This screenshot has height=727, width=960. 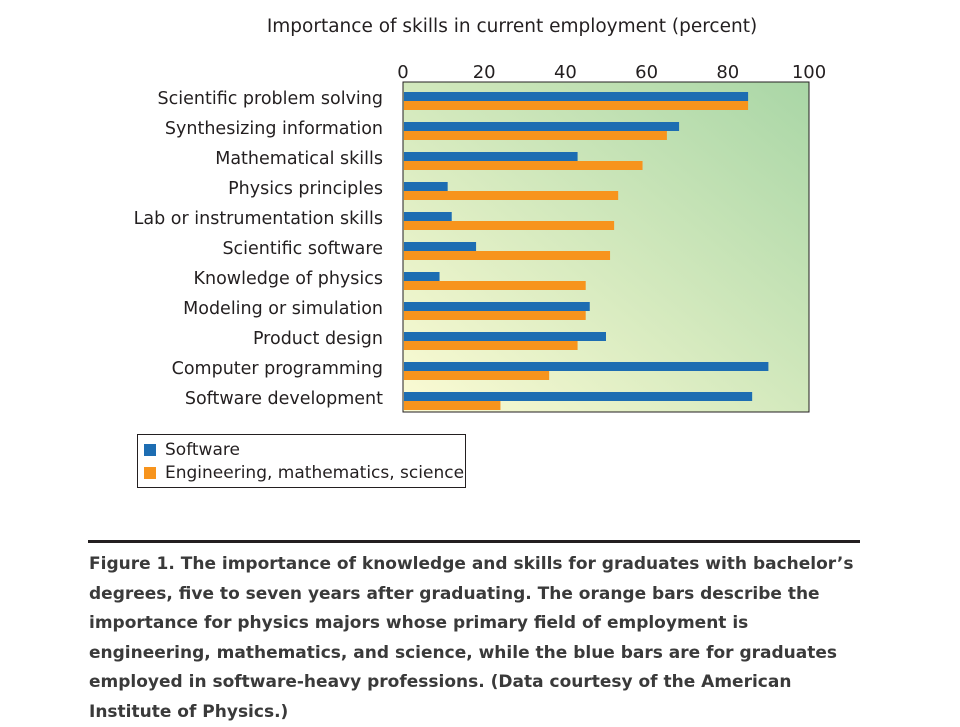 What do you see at coordinates (283, 309) in the screenshot?
I see `category-label: Modeling or simulation` at bounding box center [283, 309].